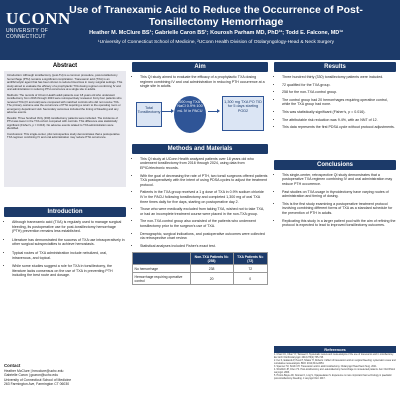 The image size is (400, 400). Describe the element at coordinates (250, 279) in the screenshot. I see `table-cell: 0` at that location.